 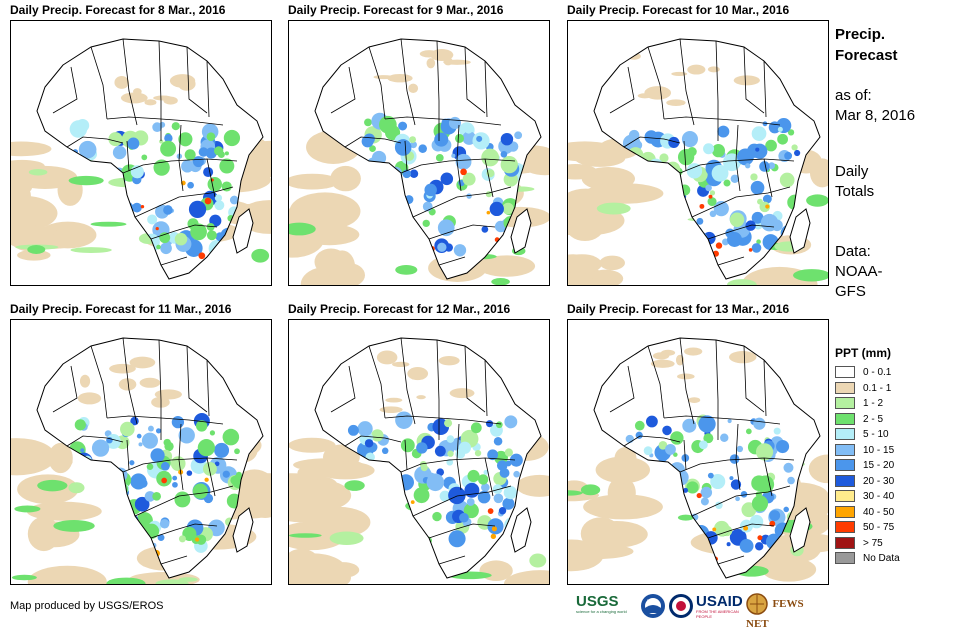 What do you see at coordinates (720, 607) in the screenshot?
I see `usaid-logo: USAID FROM THE AMERICAN PEOPLE` at bounding box center [720, 607].